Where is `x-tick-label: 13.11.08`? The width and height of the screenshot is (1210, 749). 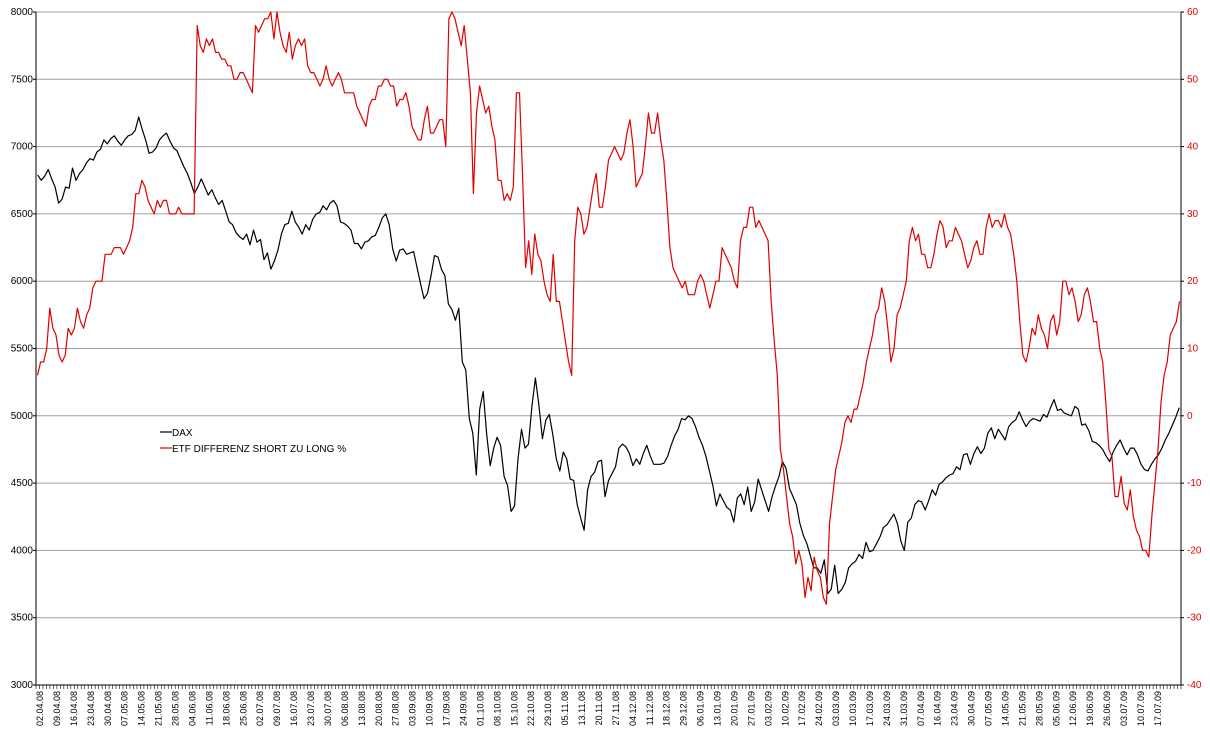 x-tick-label: 13.11.08 is located at coordinates (582, 708).